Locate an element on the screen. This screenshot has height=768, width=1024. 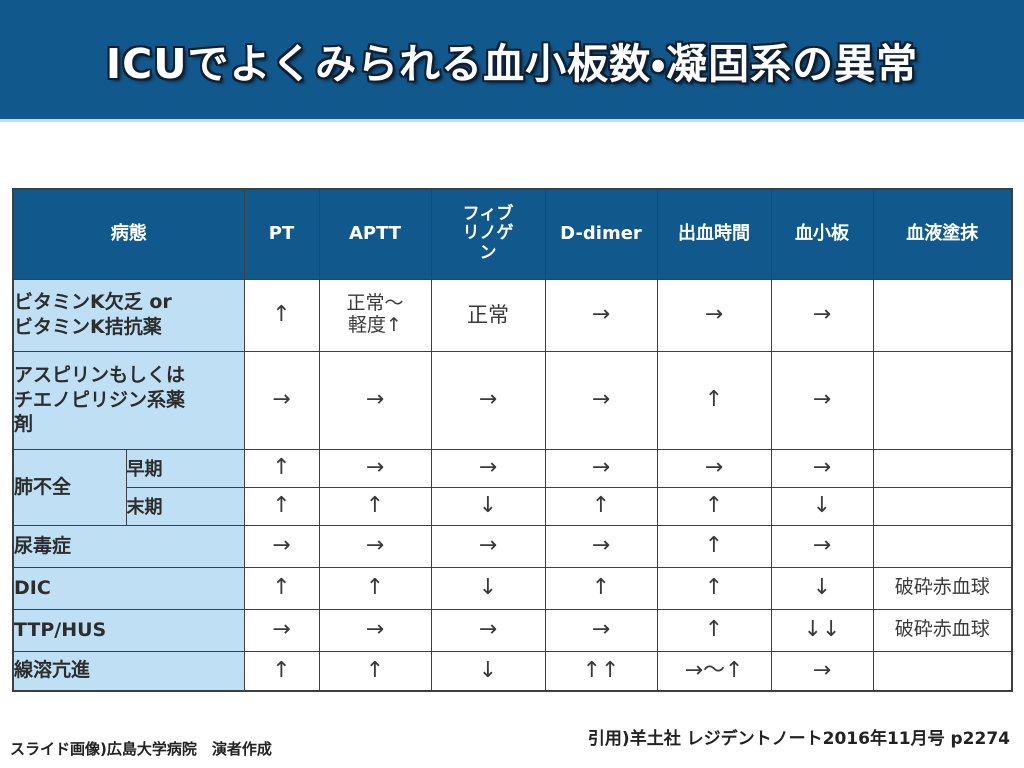
cell-uremia-d-dimer: → is located at coordinates (601, 546).